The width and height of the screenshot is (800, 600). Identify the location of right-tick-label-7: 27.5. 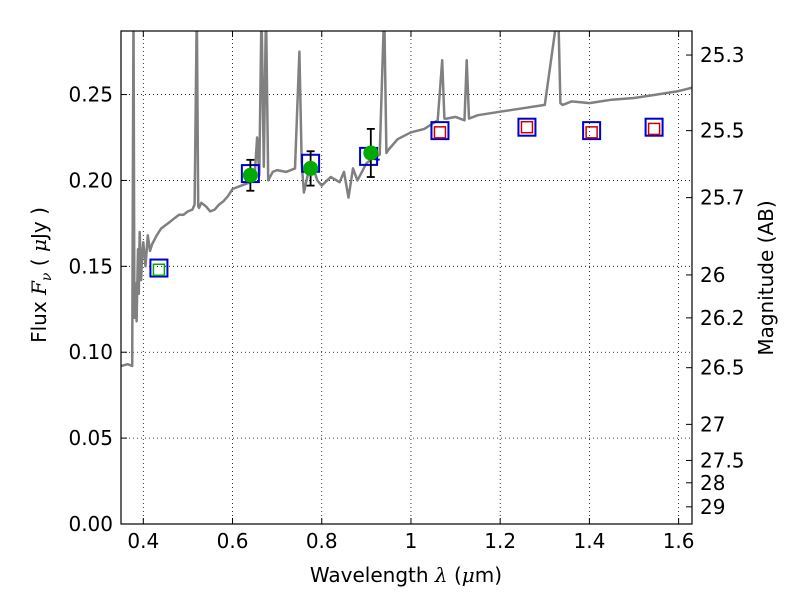
(722, 460).